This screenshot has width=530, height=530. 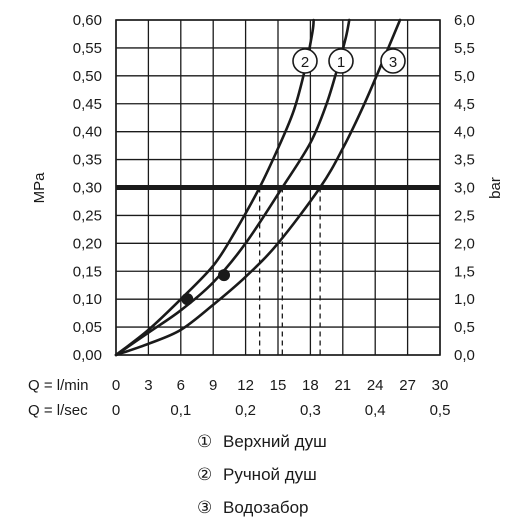 I want to click on x-tick-label-lps: 0,4, so click(x=375, y=410).